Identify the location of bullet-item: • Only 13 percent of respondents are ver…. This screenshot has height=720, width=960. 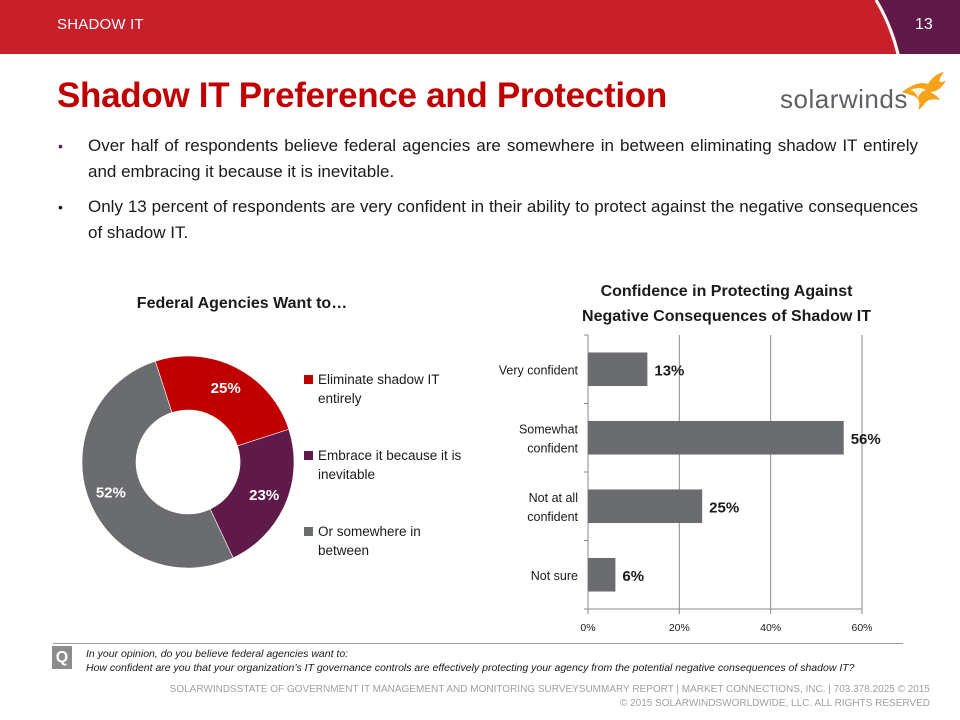
(488, 220).